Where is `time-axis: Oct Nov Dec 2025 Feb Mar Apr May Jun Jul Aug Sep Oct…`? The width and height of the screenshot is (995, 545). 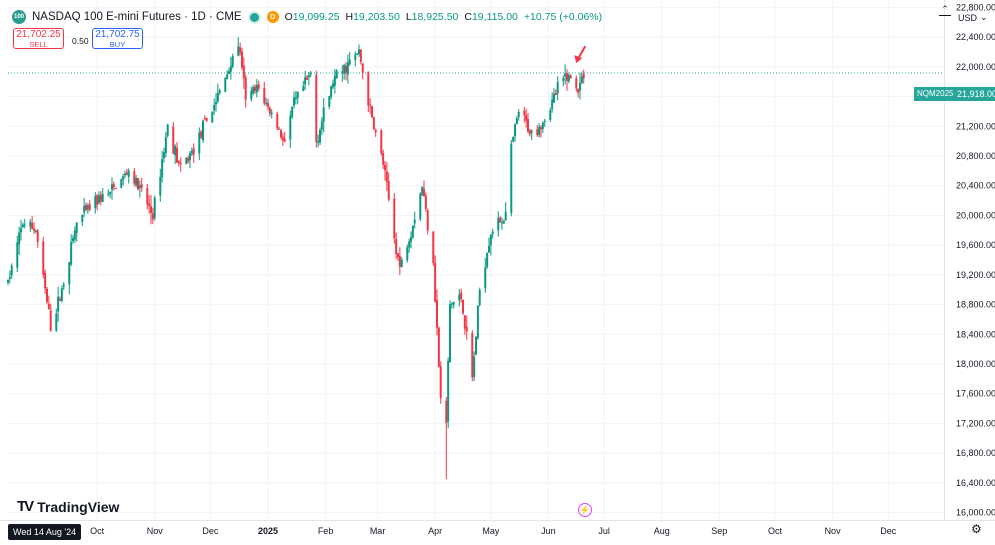
time-axis: Oct Nov Dec 2025 Feb Mar Apr May Jun Jul Aug Sep Oct… is located at coordinates (493, 531).